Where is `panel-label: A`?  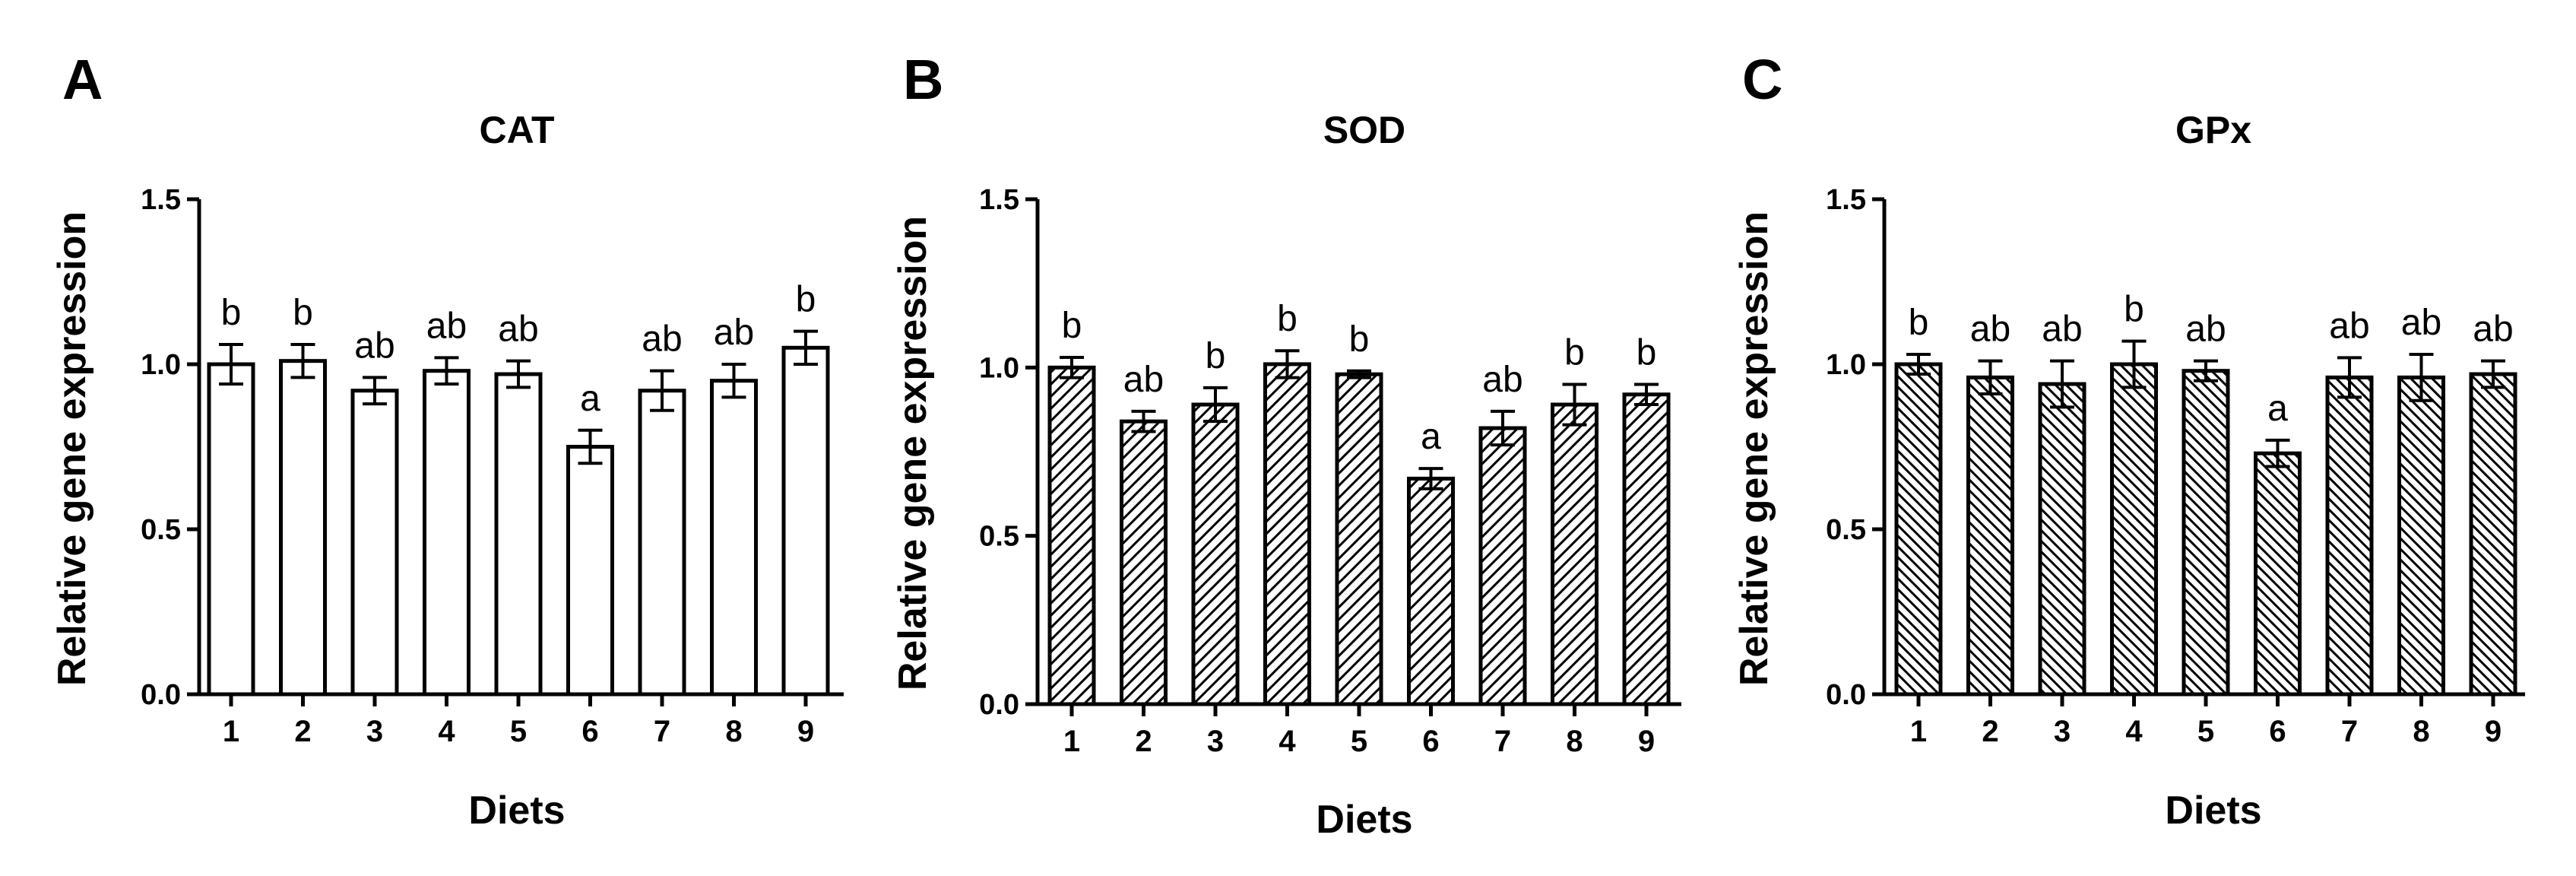
panel-label: A is located at coordinates (82, 79).